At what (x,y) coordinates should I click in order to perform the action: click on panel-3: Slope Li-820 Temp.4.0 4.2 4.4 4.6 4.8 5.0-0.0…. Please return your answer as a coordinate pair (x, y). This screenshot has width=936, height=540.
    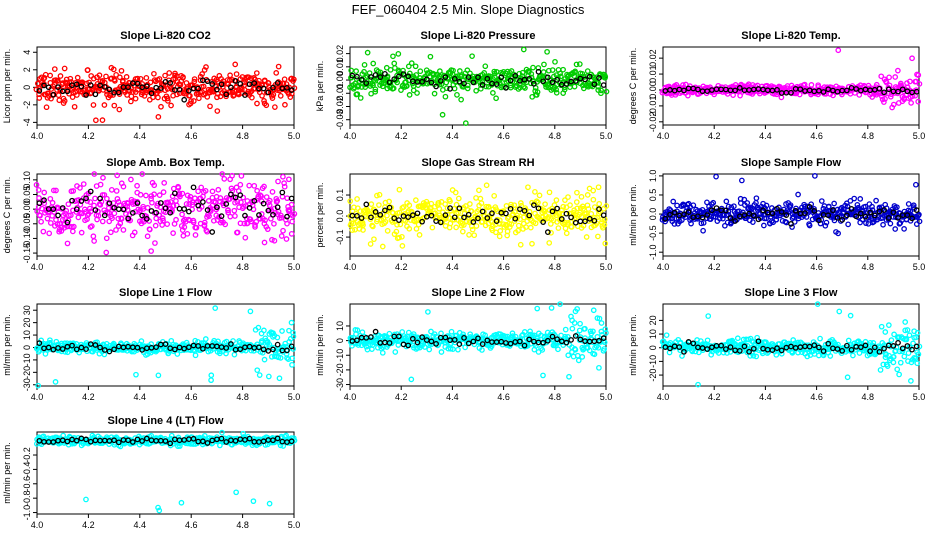
    Looking at the image, I should click on (776, 85).